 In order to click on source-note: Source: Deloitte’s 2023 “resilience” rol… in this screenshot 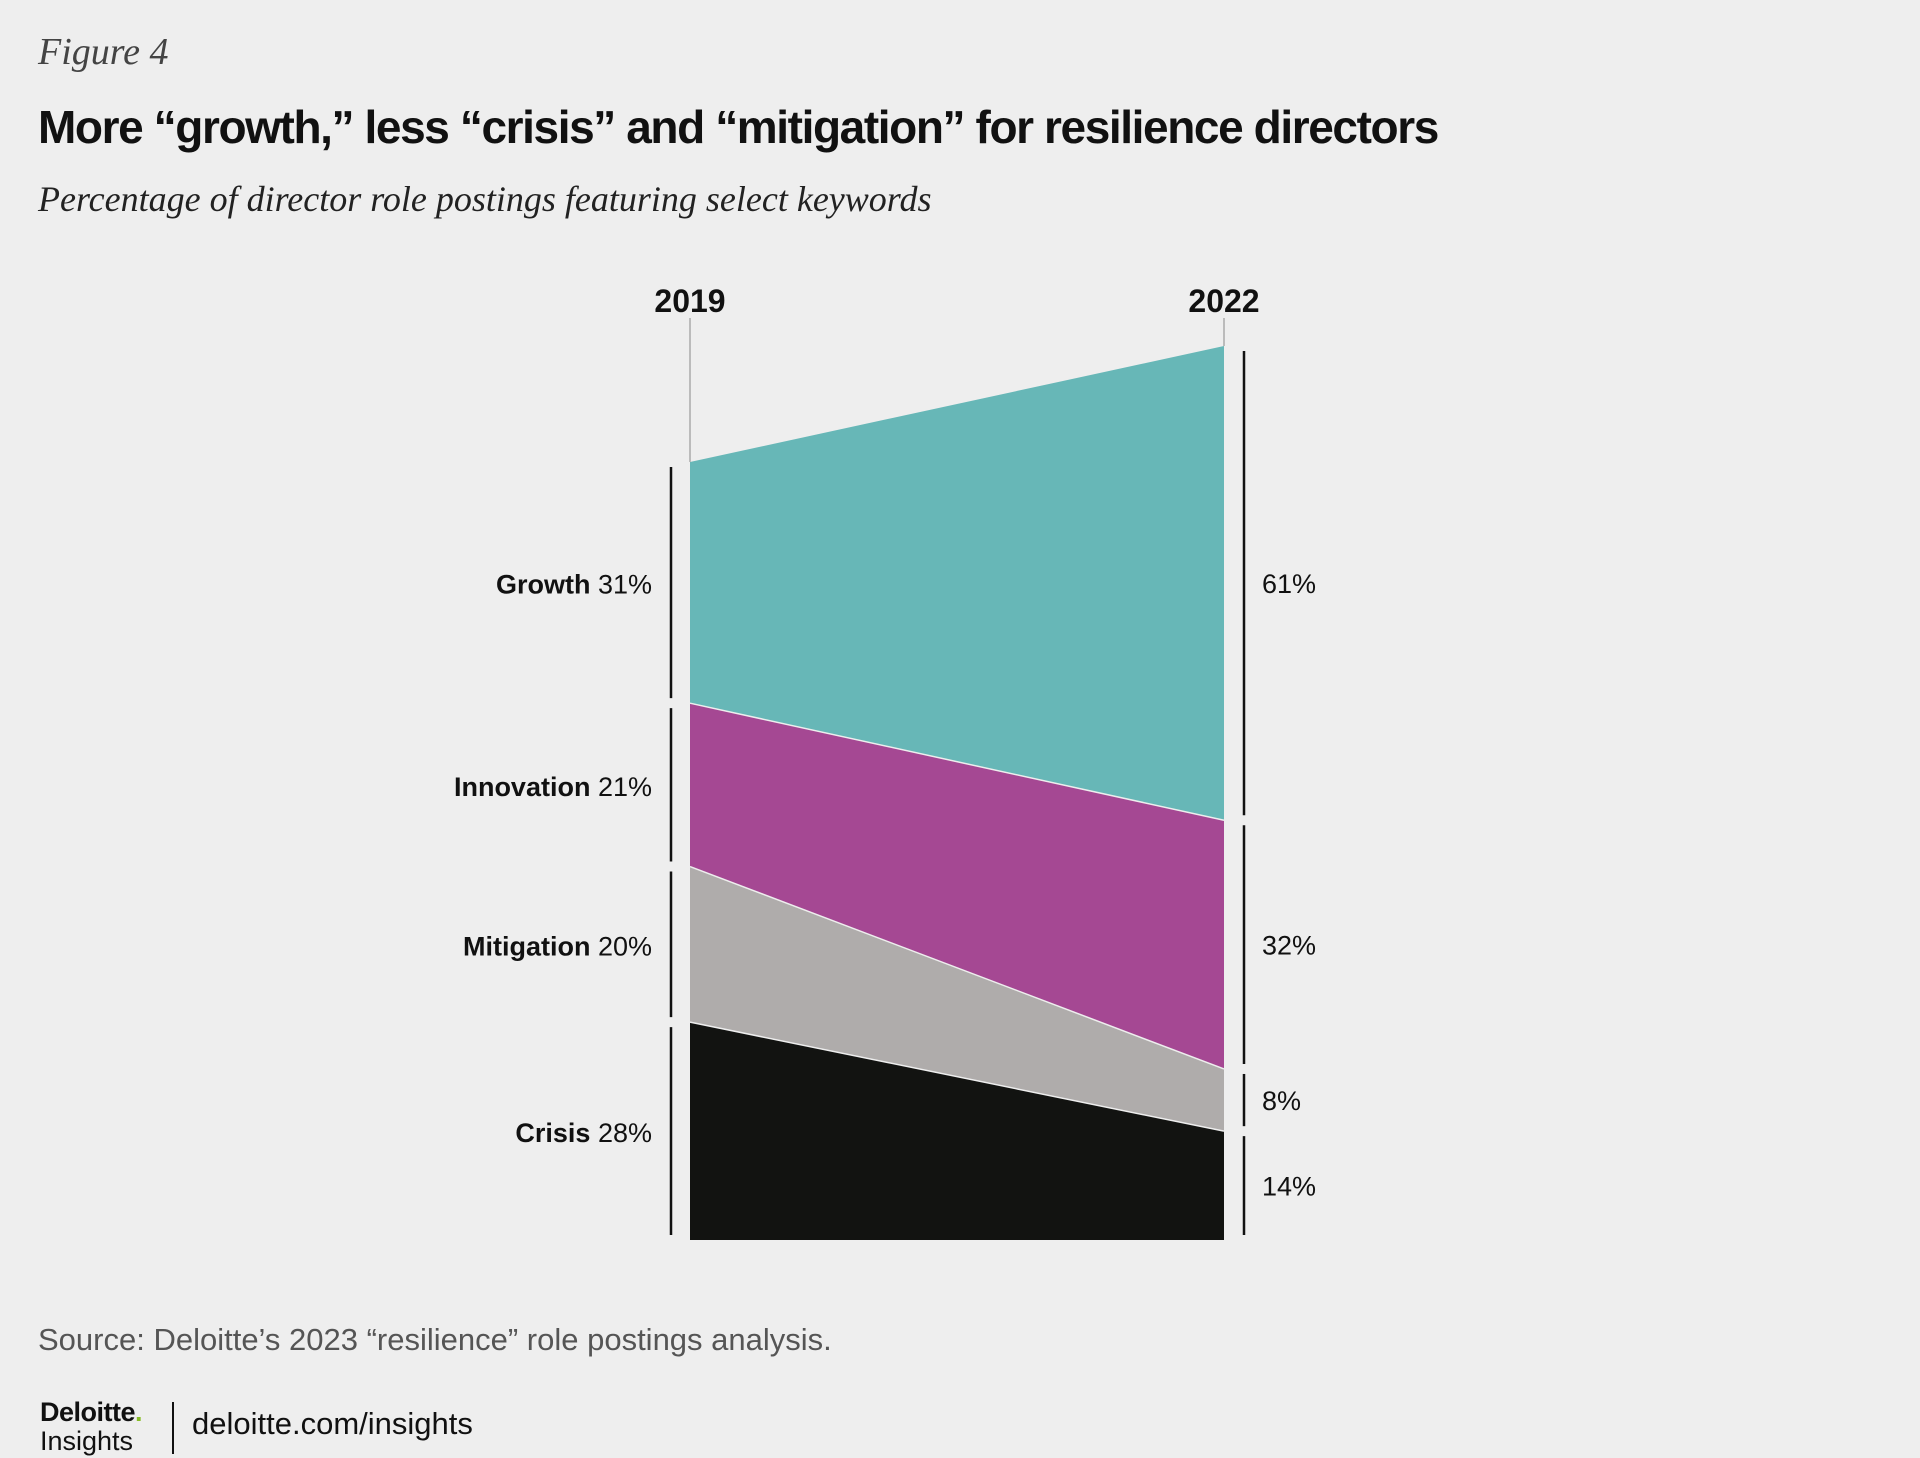, I will do `click(435, 1339)`.